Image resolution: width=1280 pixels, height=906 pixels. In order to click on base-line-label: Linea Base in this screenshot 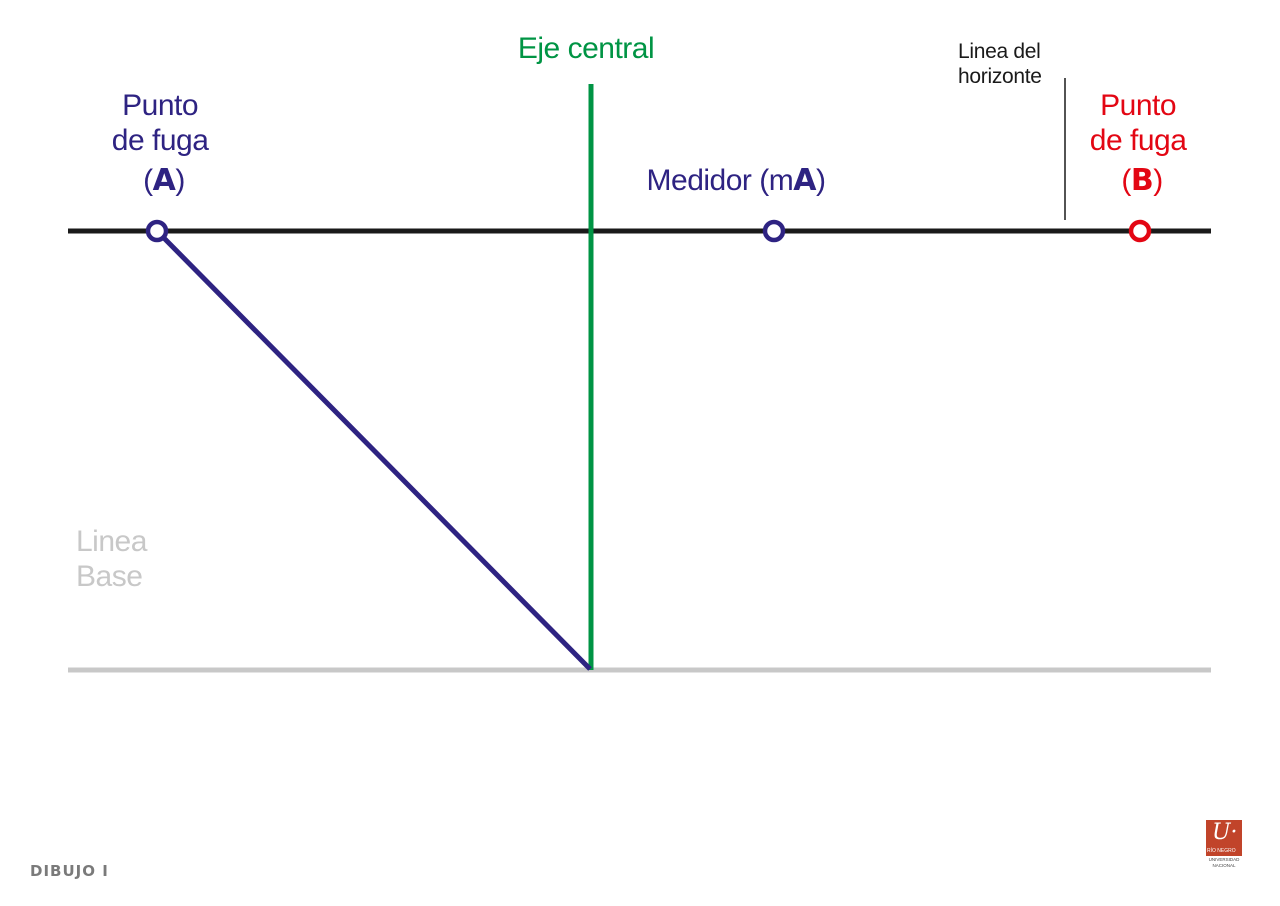, I will do `click(115, 559)`.